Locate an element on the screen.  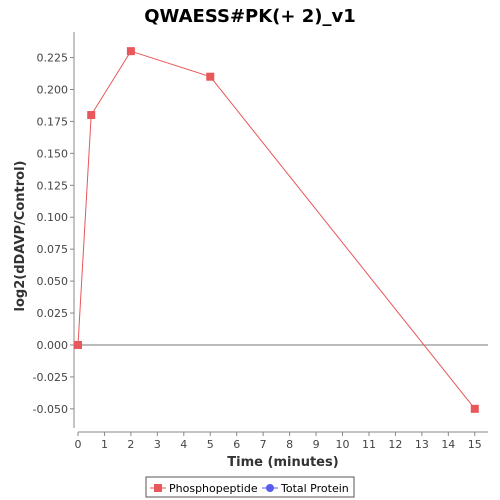
y-tick-label: 0.000 is located at coordinates (53, 345).